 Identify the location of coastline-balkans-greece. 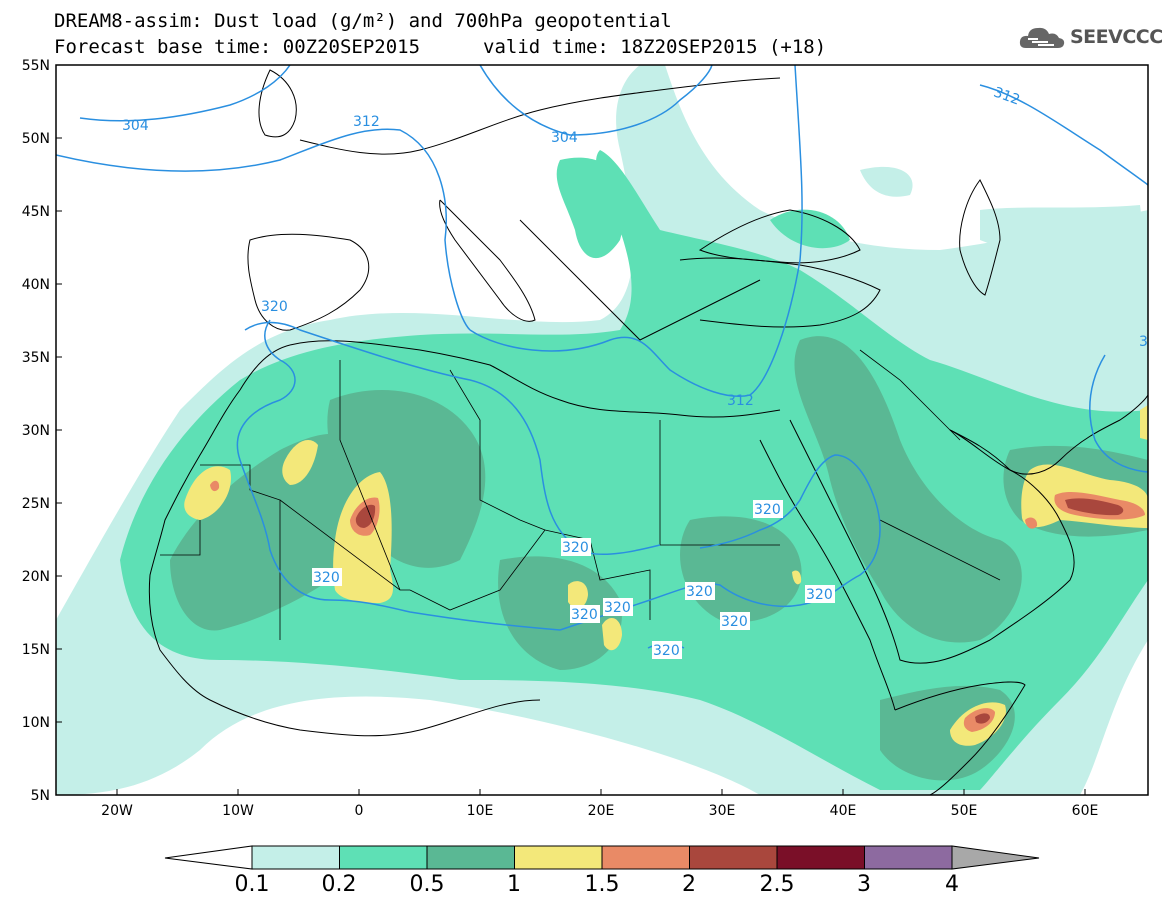
(640, 280).